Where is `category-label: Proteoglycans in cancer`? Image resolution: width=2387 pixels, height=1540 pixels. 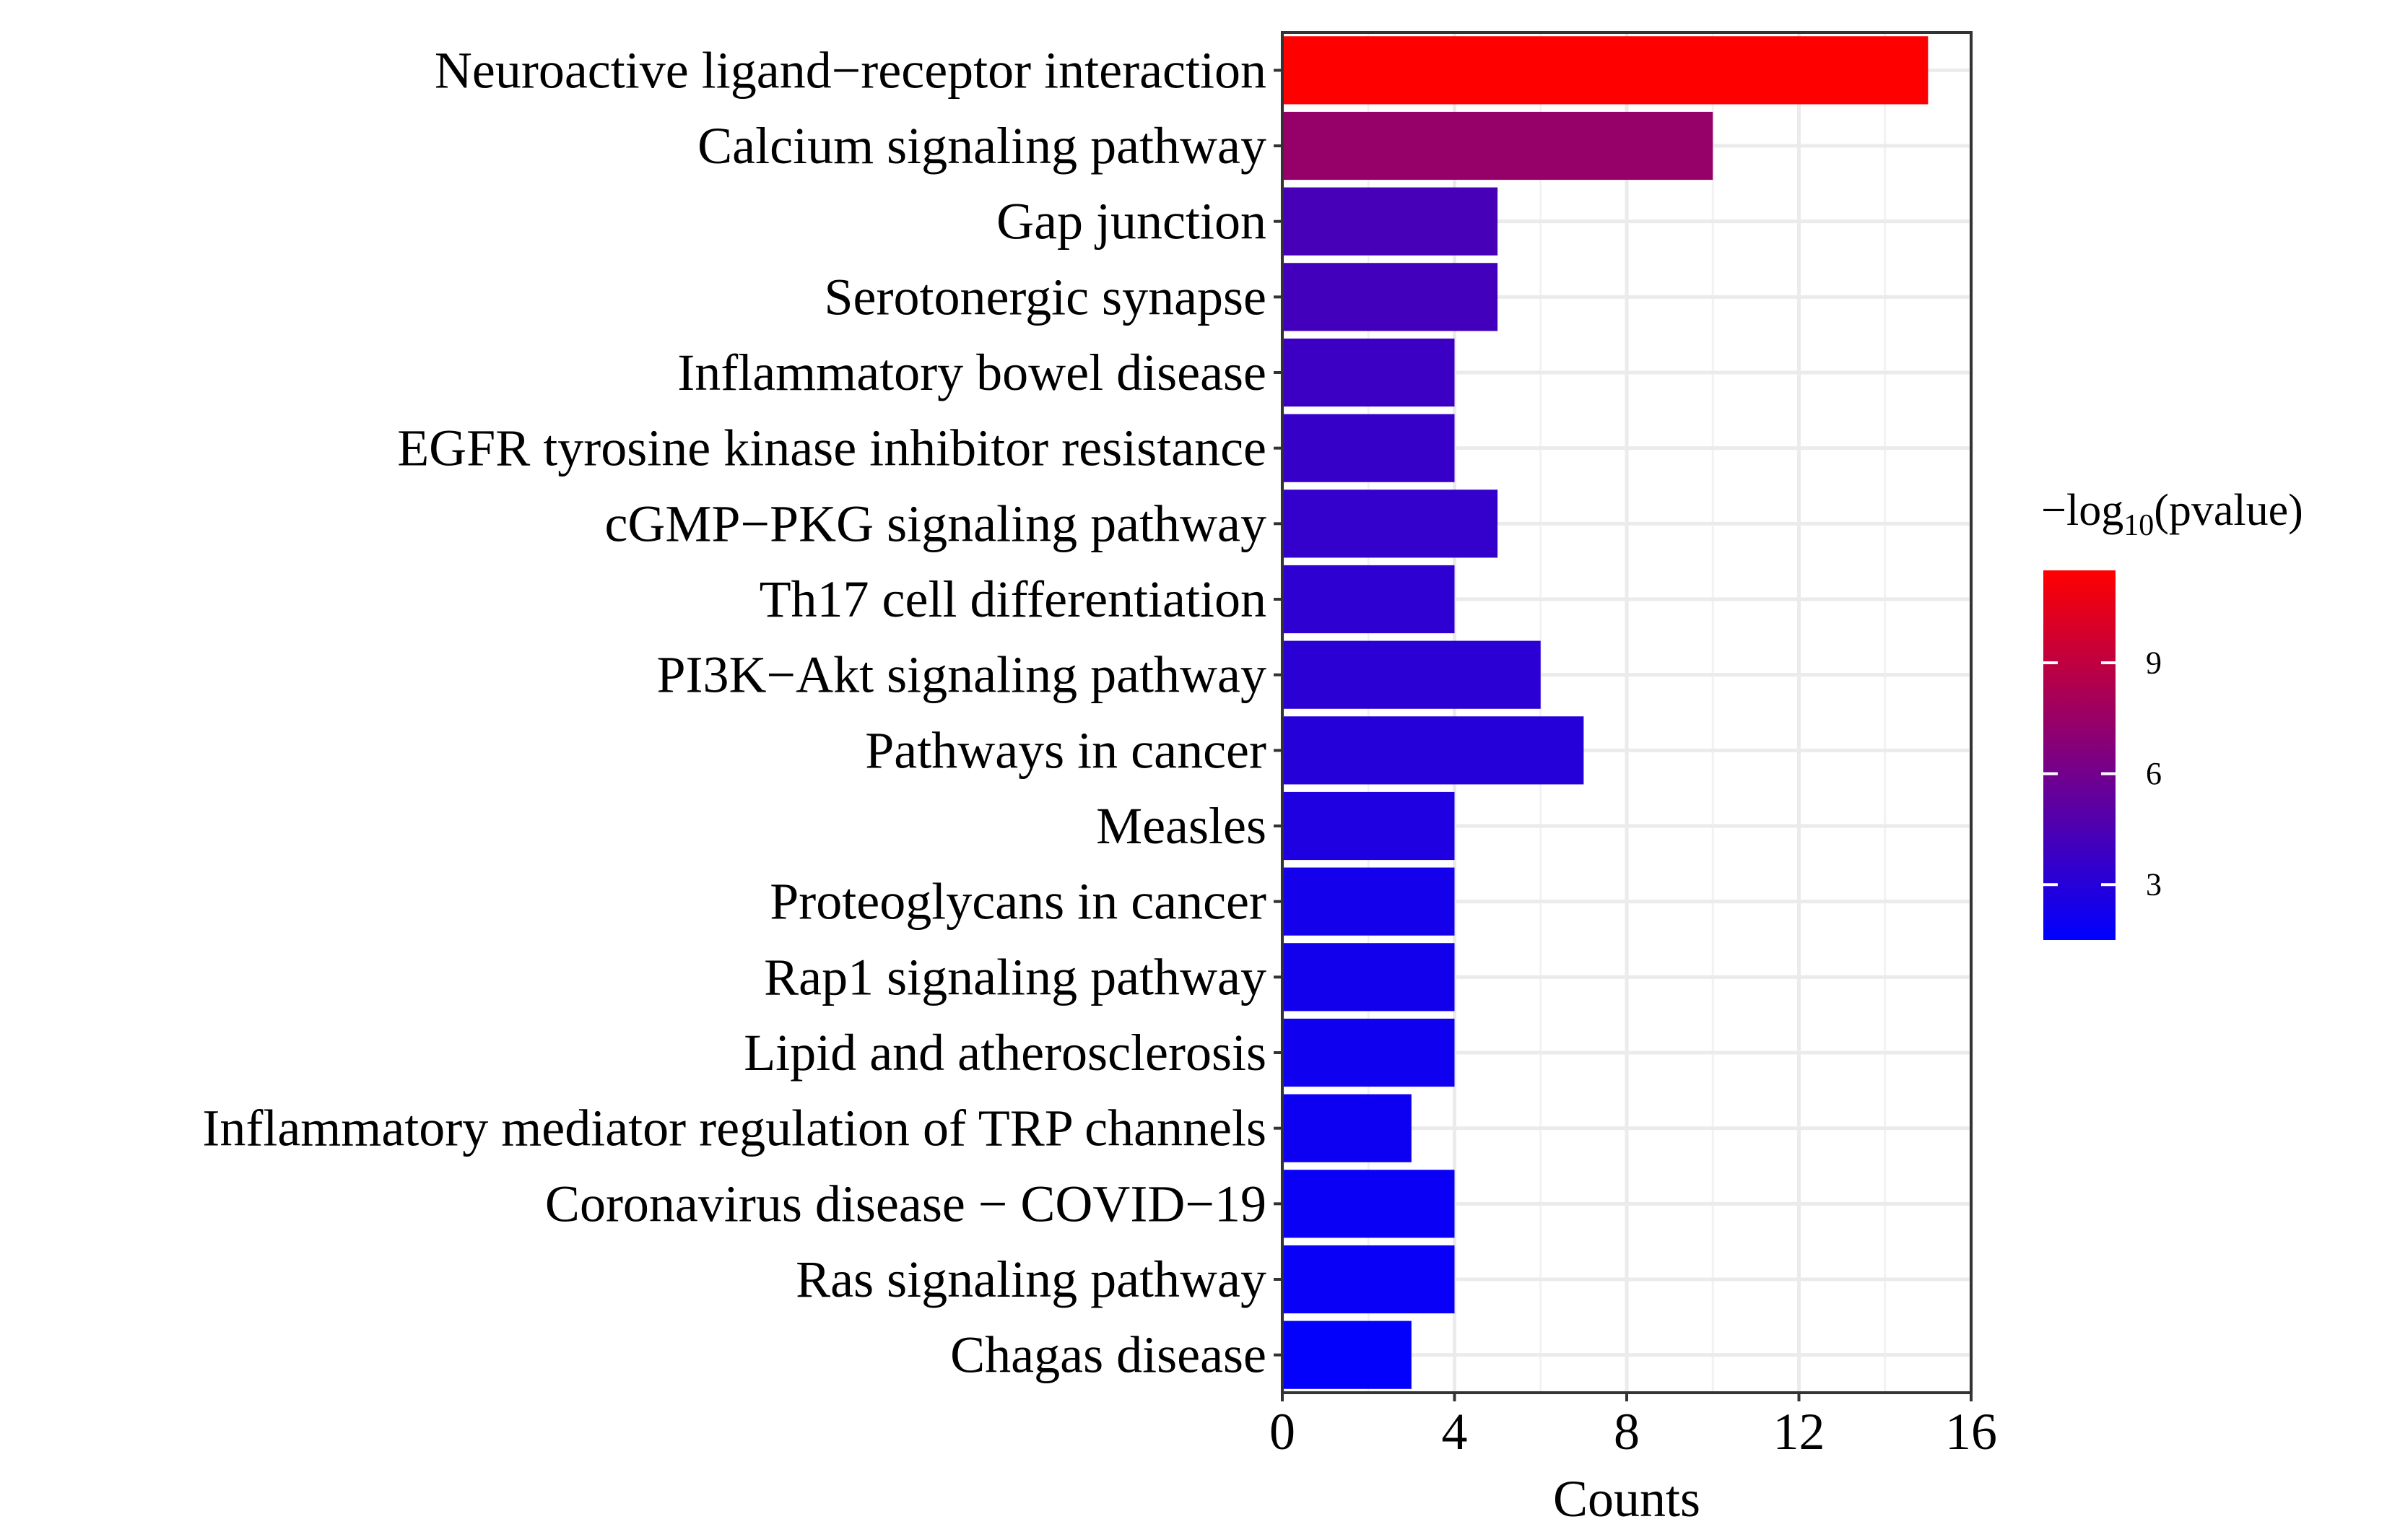 category-label: Proteoglycans in cancer is located at coordinates (1018, 902).